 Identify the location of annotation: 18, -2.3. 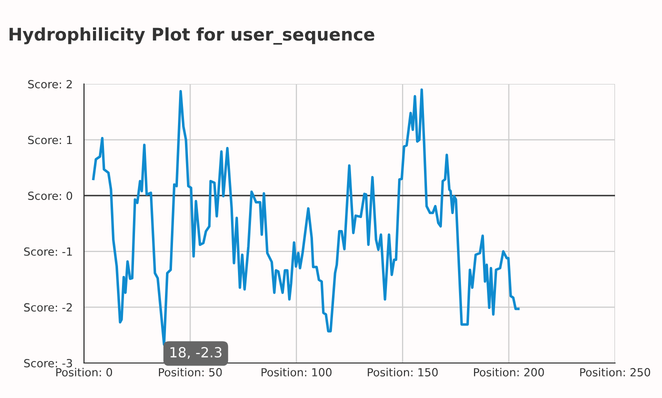
(196, 353).